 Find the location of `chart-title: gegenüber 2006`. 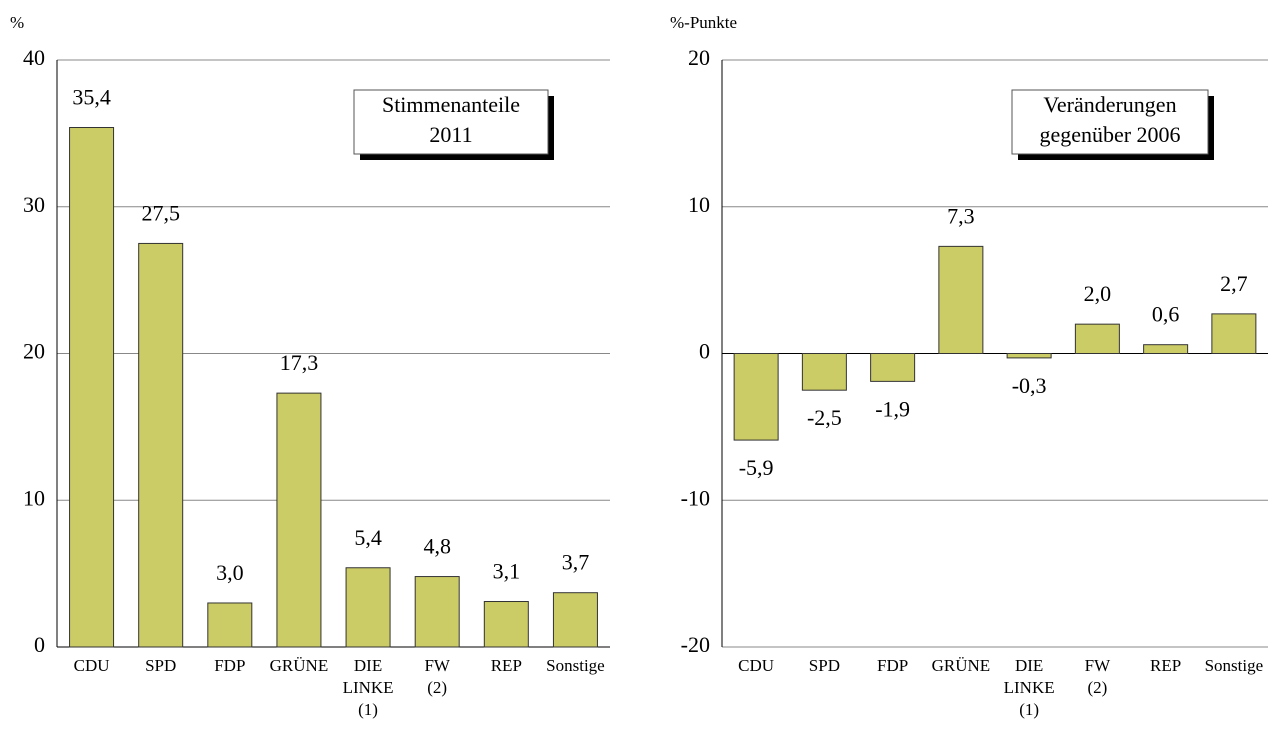

chart-title: gegenüber 2006 is located at coordinates (1109, 134).